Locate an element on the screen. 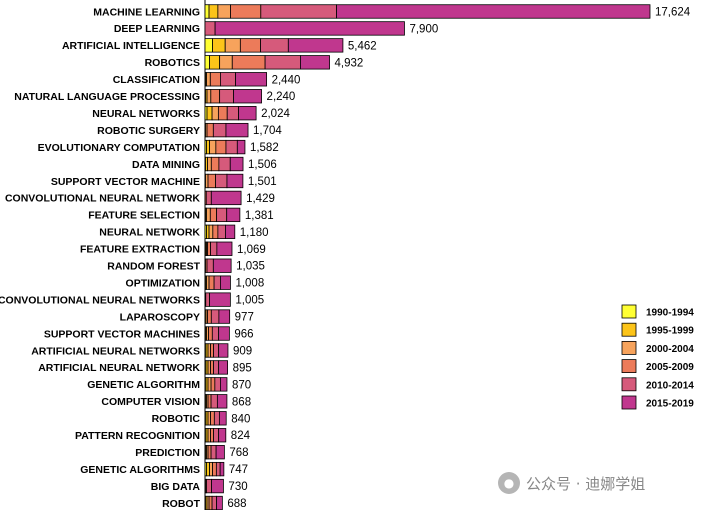 This screenshot has width=709, height=510. bar-segment-feature-selection-2010-2014 is located at coordinates (222, 215).